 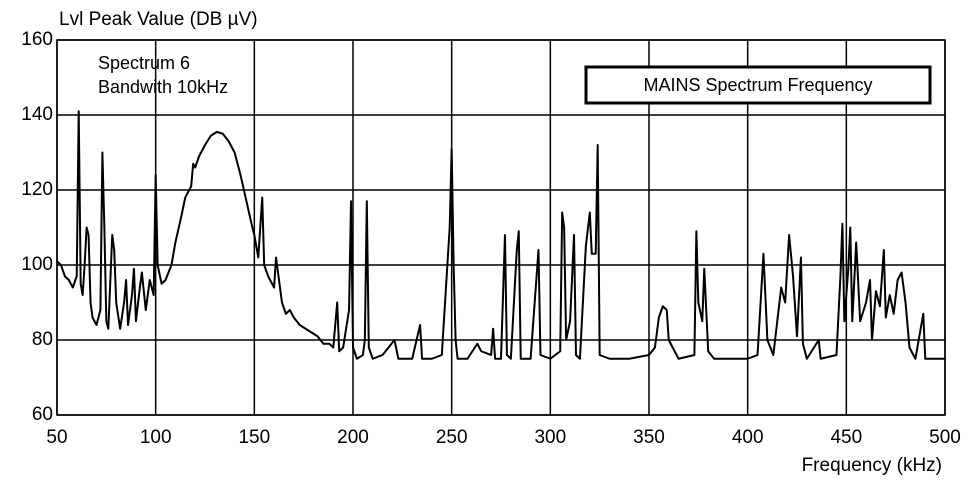 What do you see at coordinates (144, 63) in the screenshot?
I see `annotation: Spectrum 6` at bounding box center [144, 63].